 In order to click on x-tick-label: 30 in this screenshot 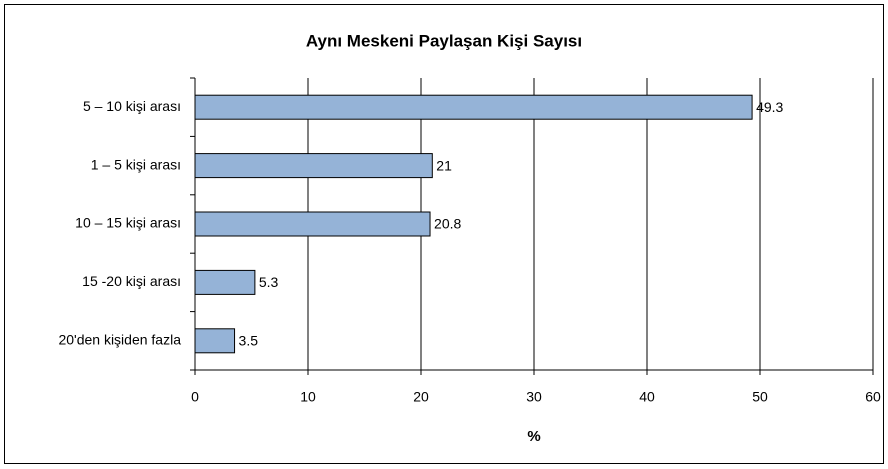, I will do `click(534, 397)`.